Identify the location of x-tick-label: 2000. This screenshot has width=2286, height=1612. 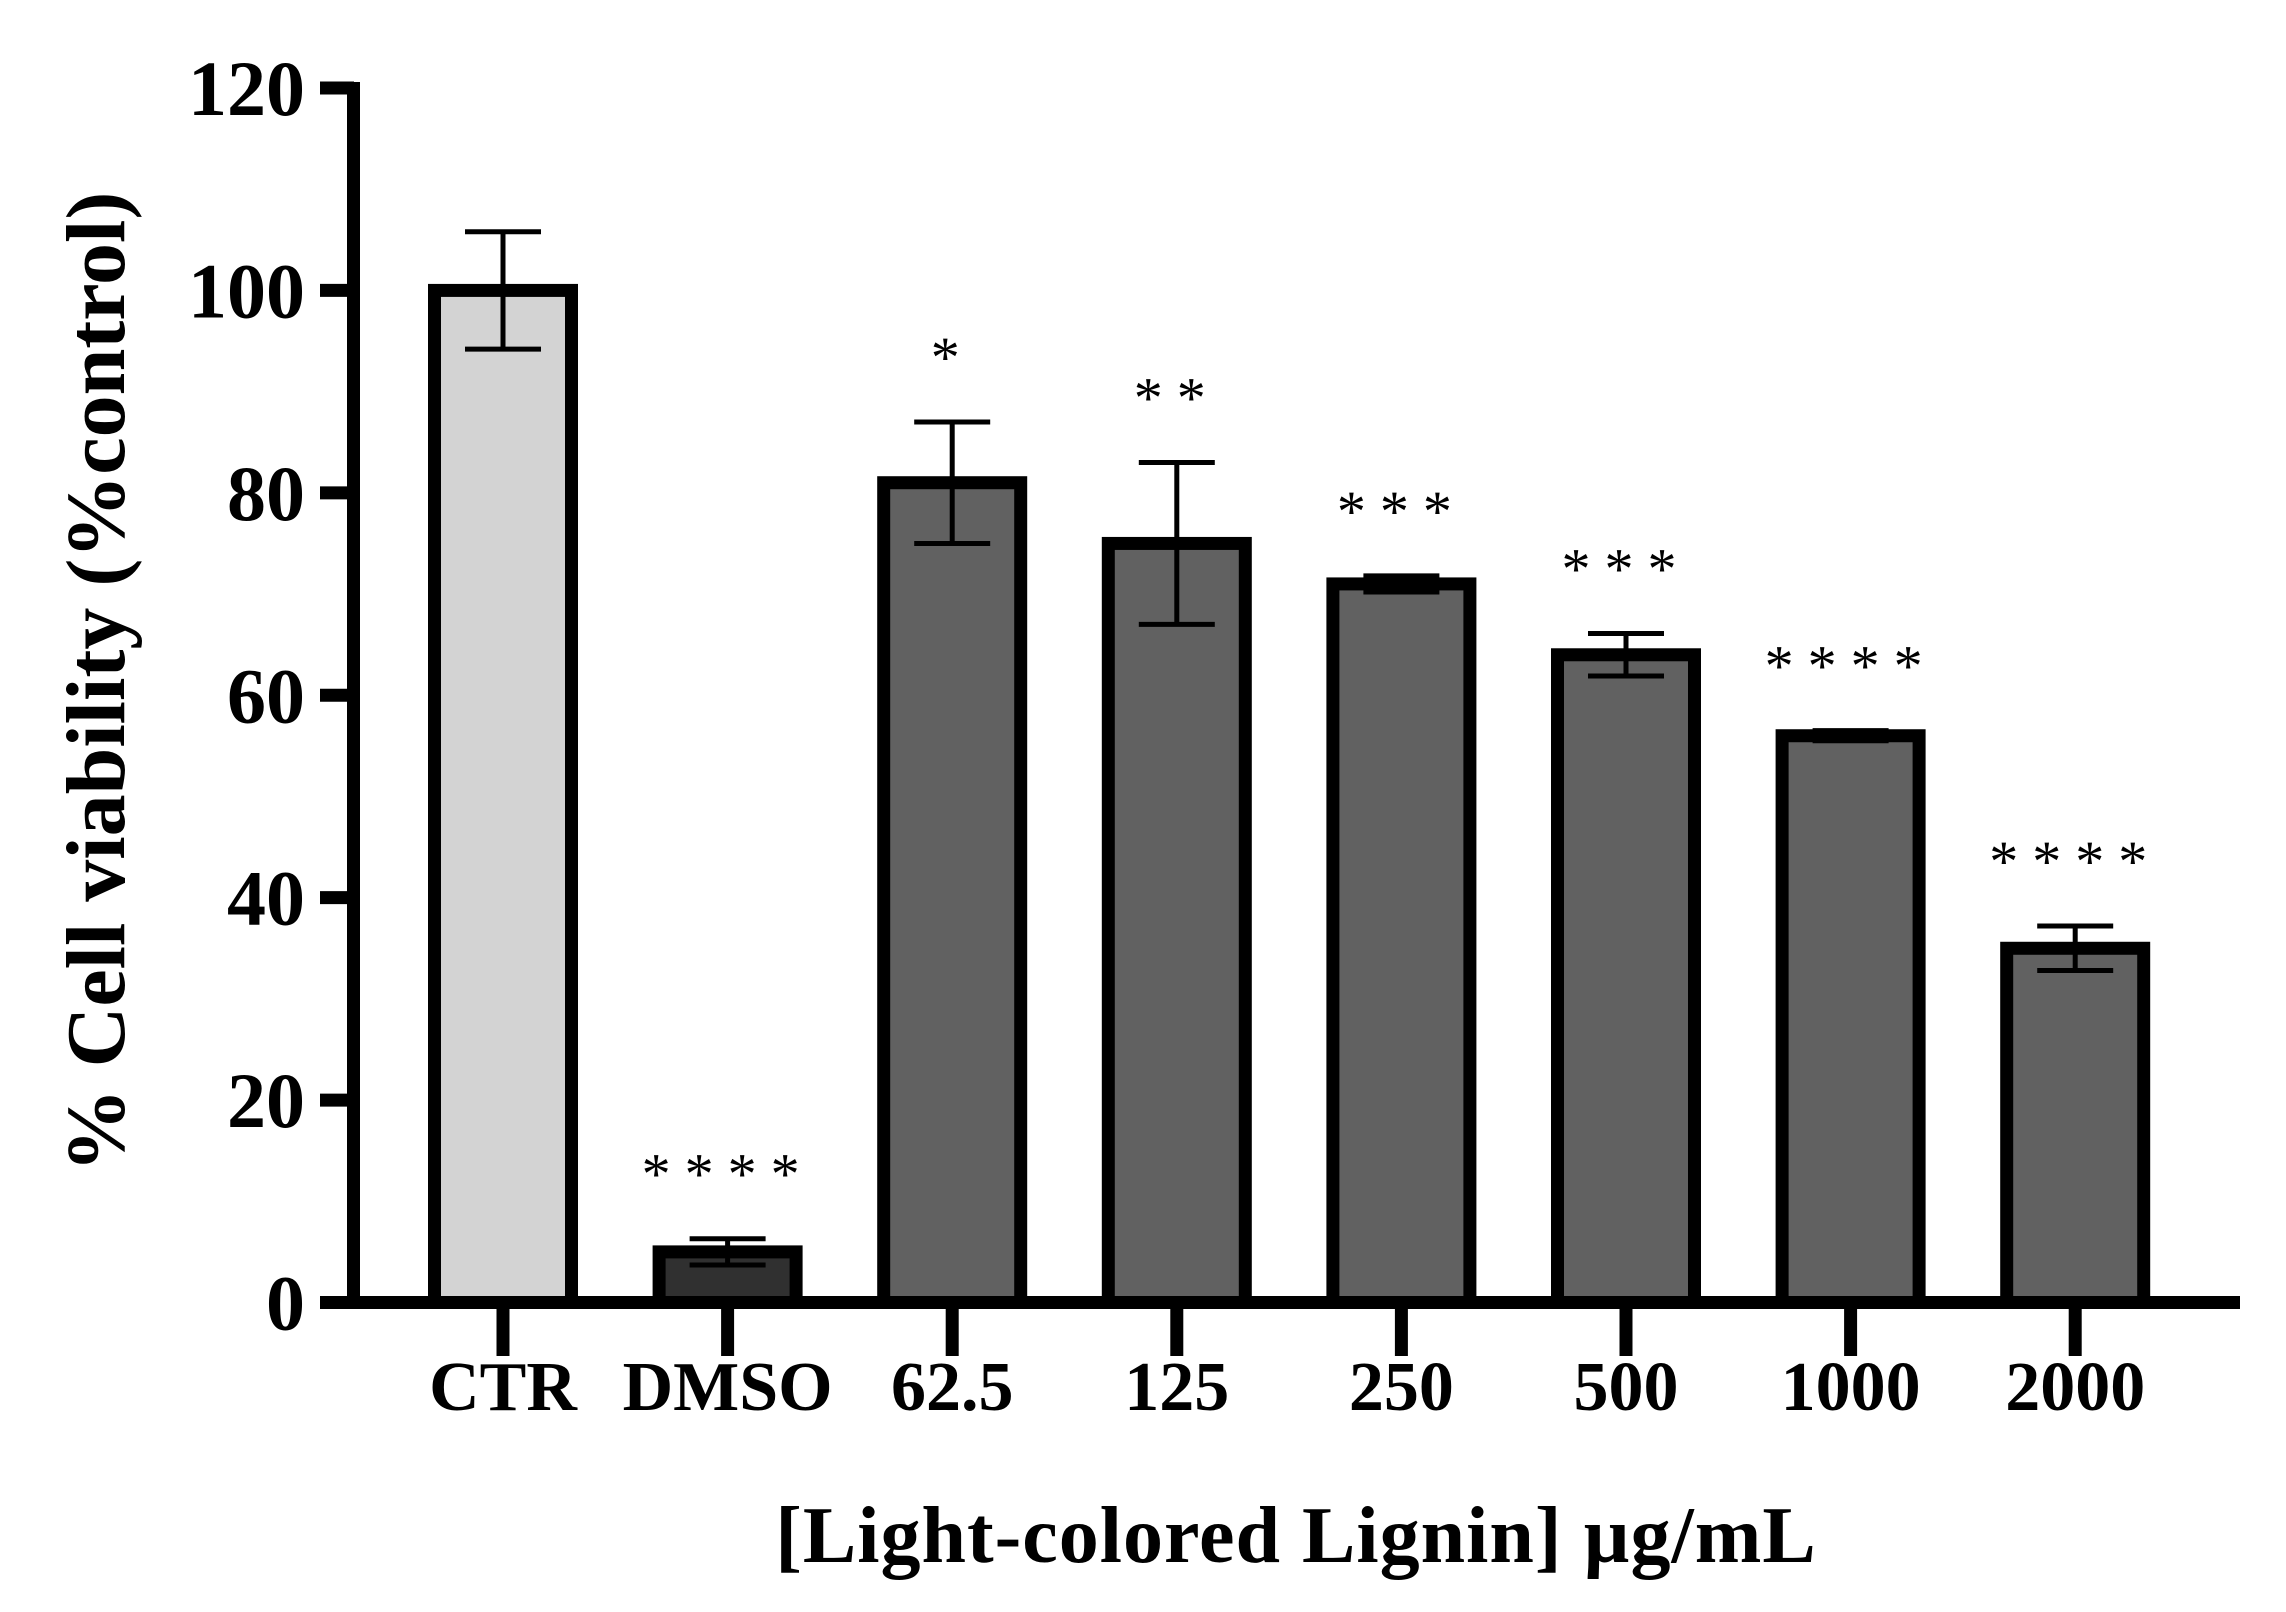
(2075, 1387).